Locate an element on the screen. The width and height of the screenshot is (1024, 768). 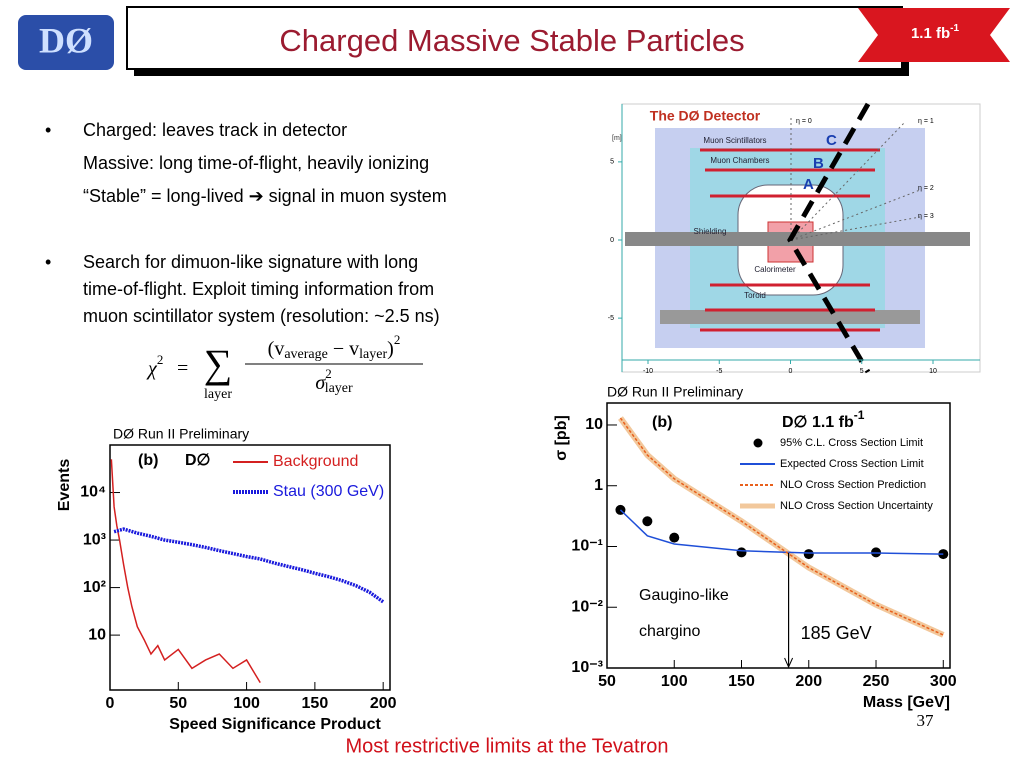
detector-title: The DØ Detector is located at coordinates (705, 116).